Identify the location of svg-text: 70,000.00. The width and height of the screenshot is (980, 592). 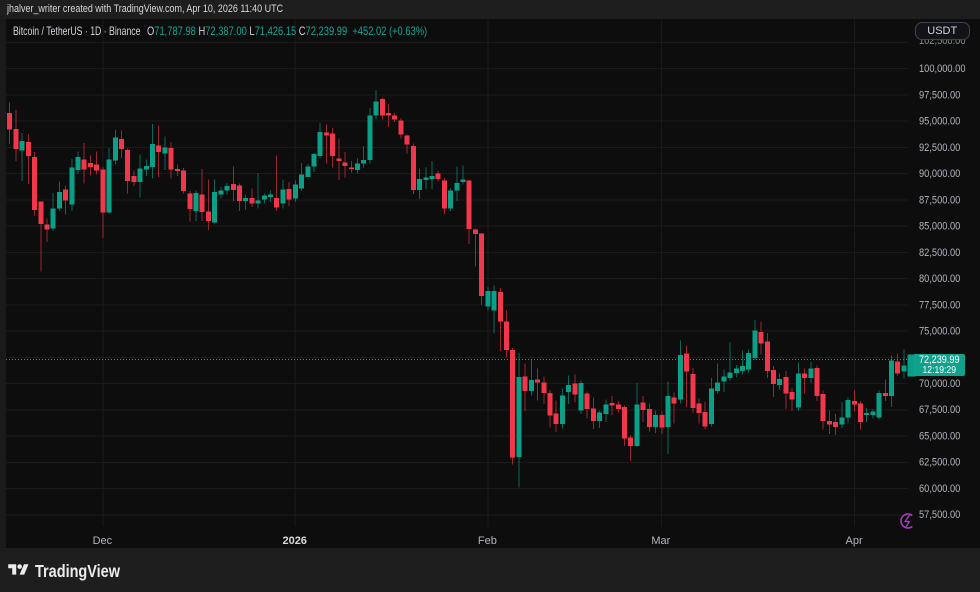
(939, 384).